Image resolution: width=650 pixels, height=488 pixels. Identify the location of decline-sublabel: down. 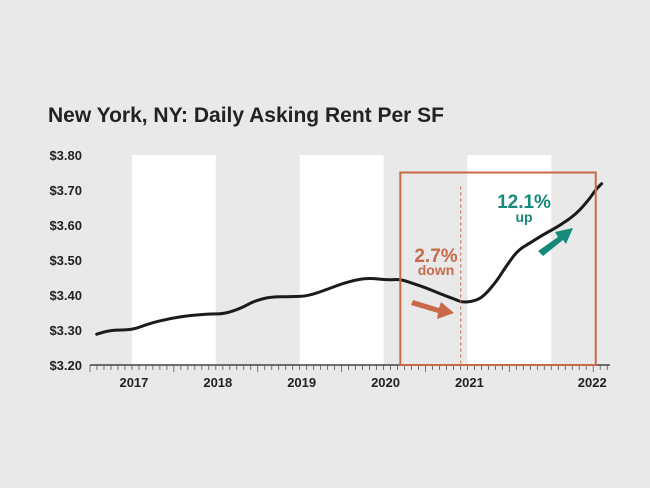
(436, 270).